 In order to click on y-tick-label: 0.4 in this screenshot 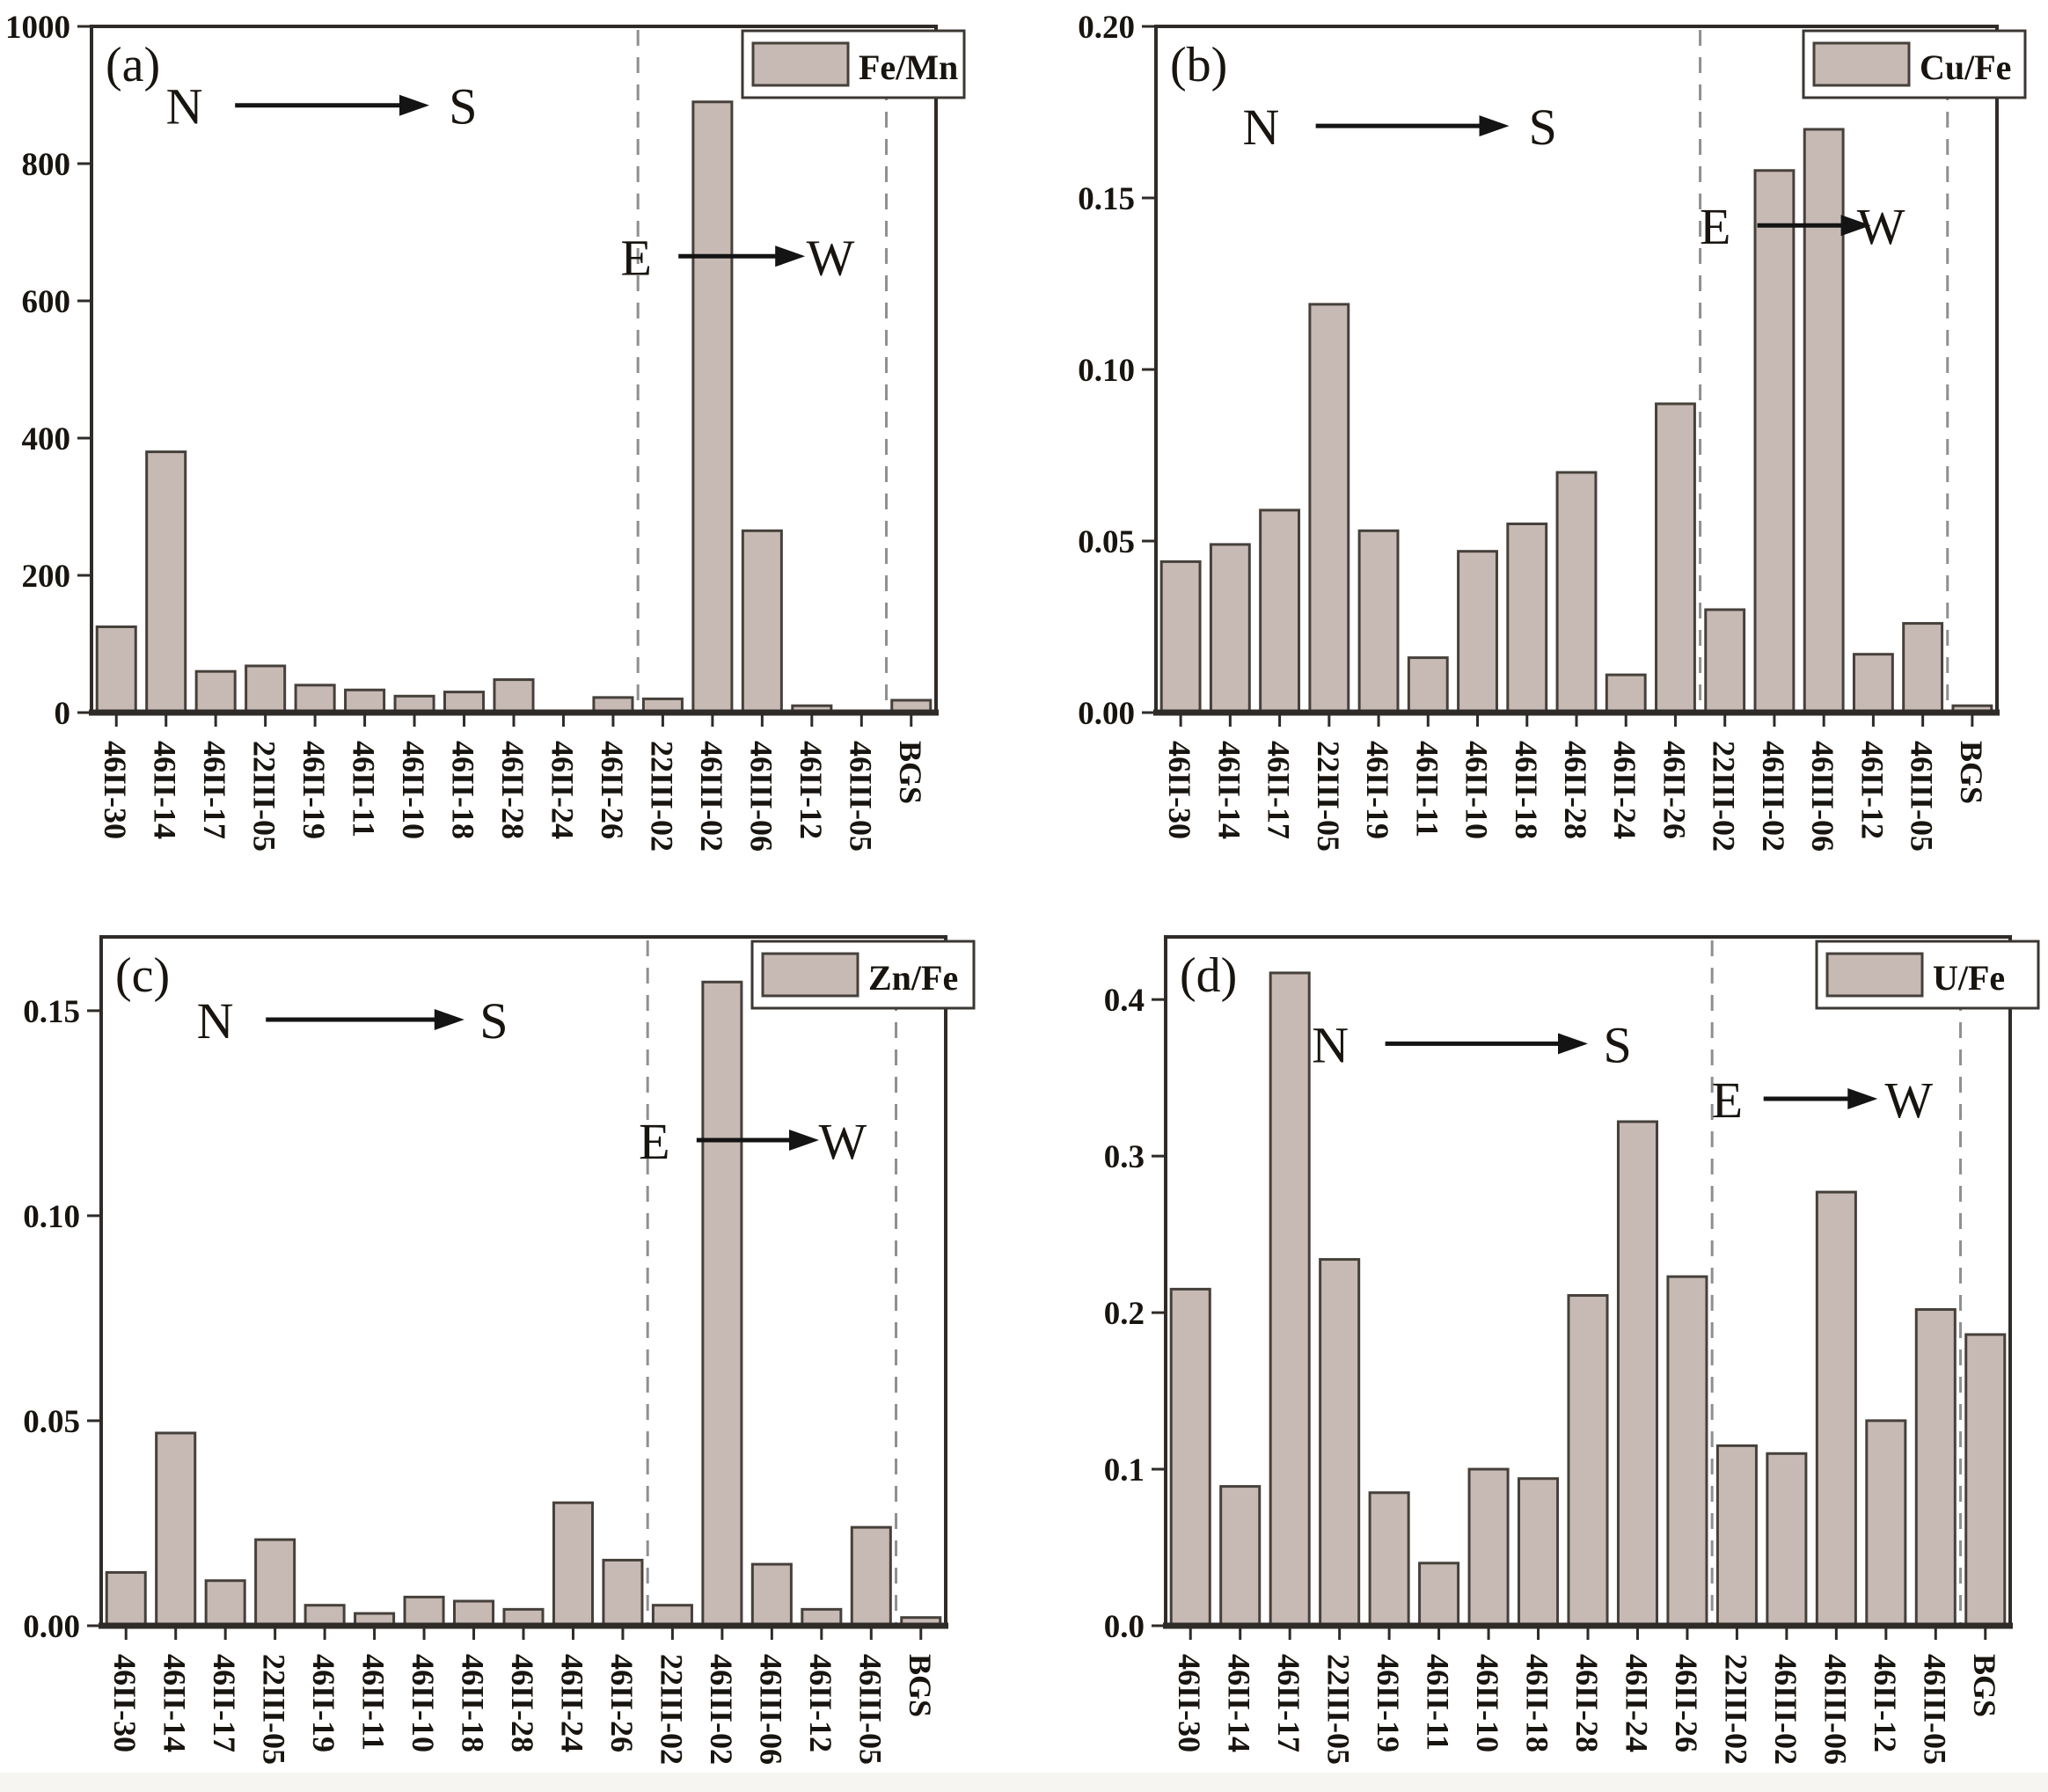, I will do `click(1124, 1001)`.